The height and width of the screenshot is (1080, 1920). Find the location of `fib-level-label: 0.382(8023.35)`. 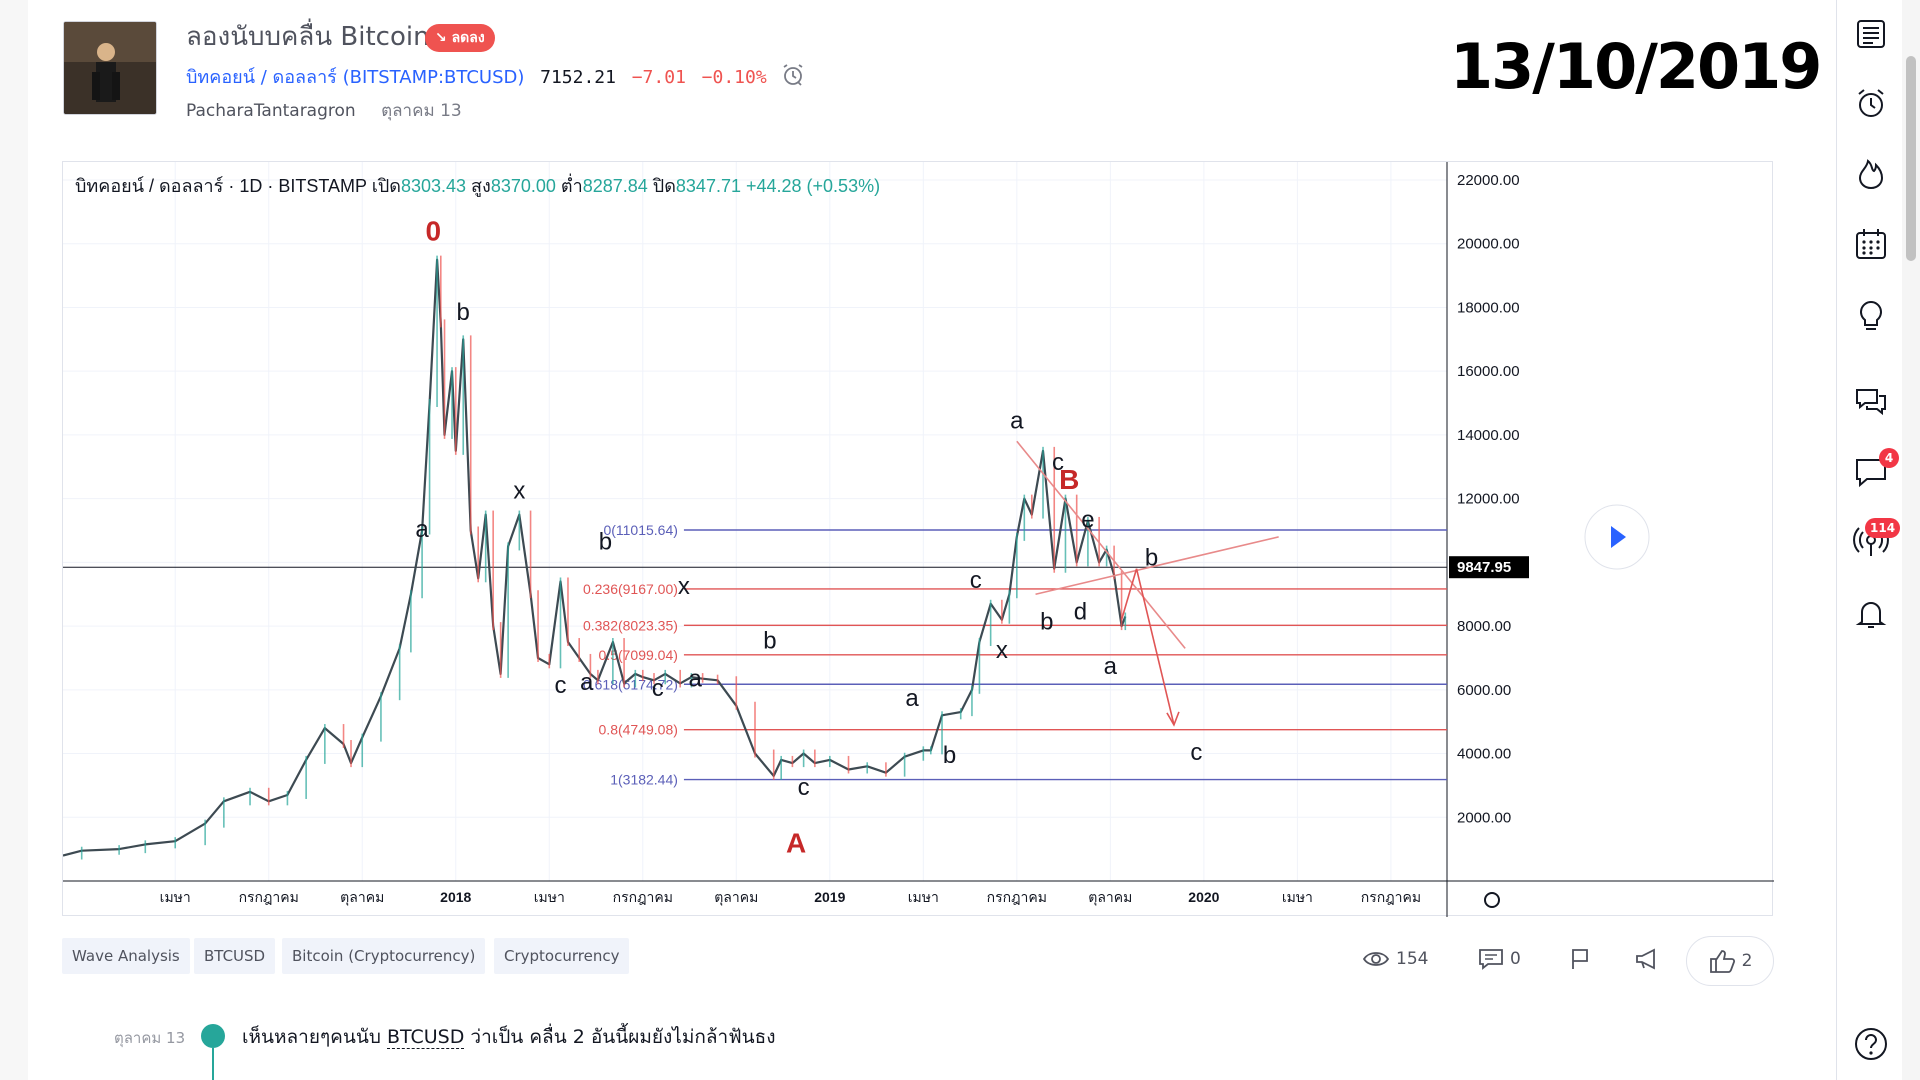

fib-level-label: 0.382(8023.35) is located at coordinates (630, 625).